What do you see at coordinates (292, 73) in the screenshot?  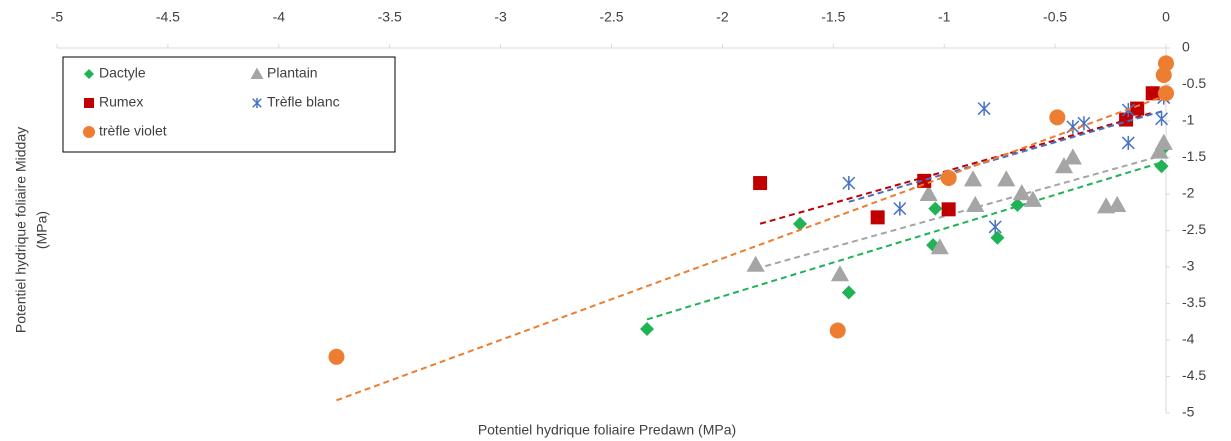 I see `legend-label: Plantain` at bounding box center [292, 73].